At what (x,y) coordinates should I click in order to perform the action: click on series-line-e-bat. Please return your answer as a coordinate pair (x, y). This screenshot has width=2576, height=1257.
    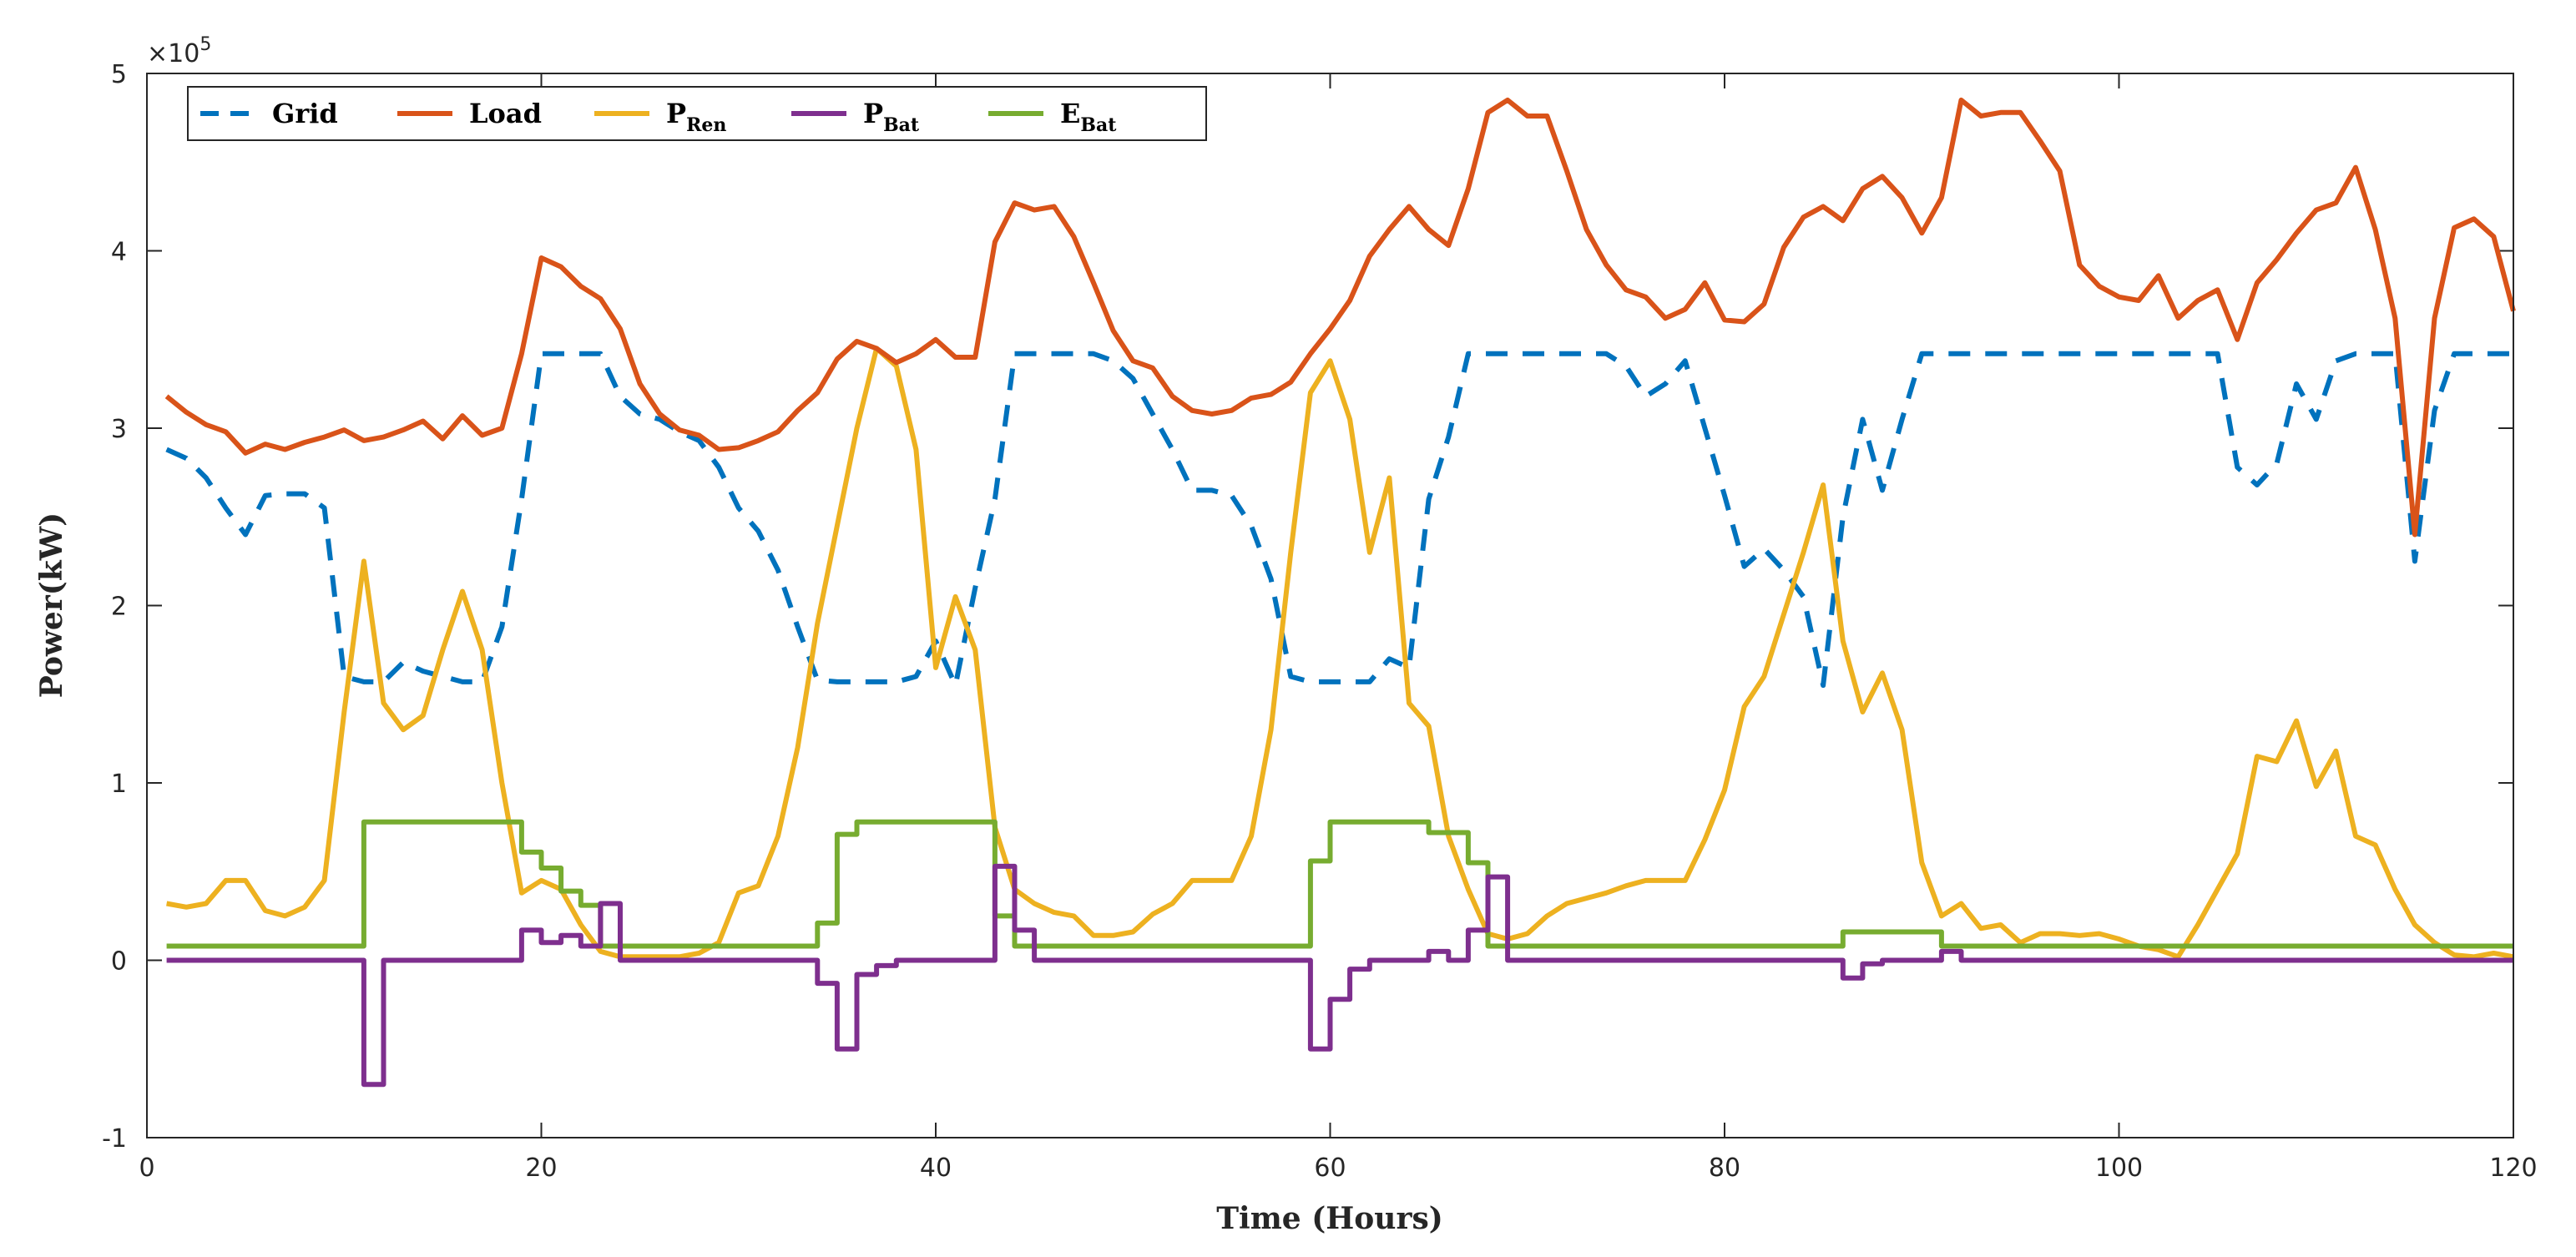
    Looking at the image, I should click on (1339, 884).